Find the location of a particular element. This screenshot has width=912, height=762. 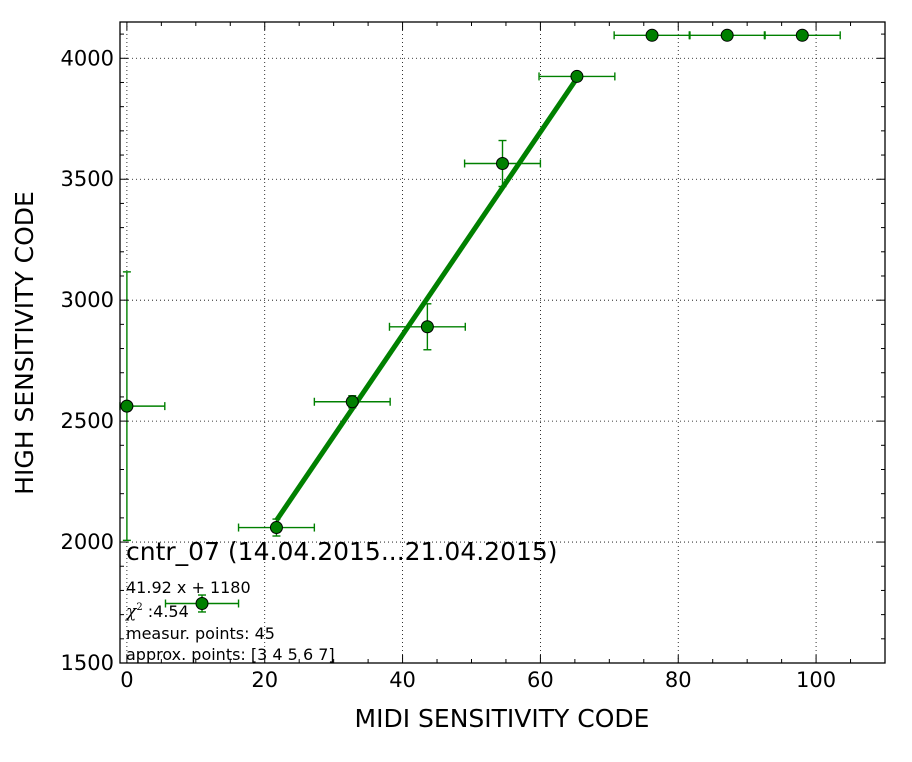

annotation-equation: 41.92 x + 1180 is located at coordinates (188, 587).